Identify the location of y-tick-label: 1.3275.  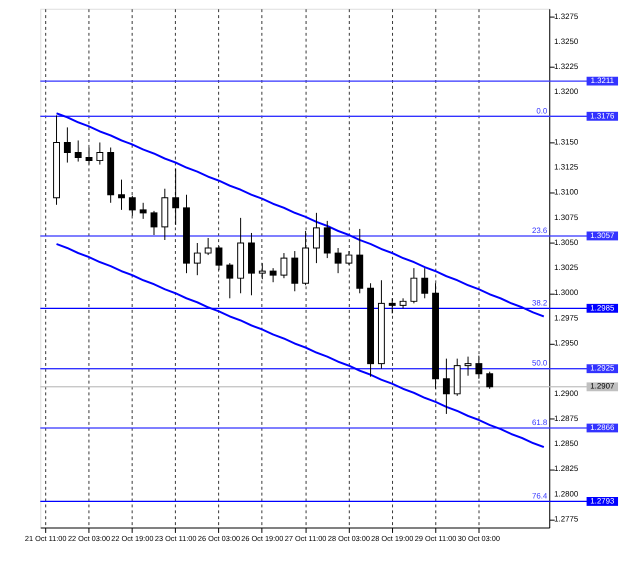
(566, 16).